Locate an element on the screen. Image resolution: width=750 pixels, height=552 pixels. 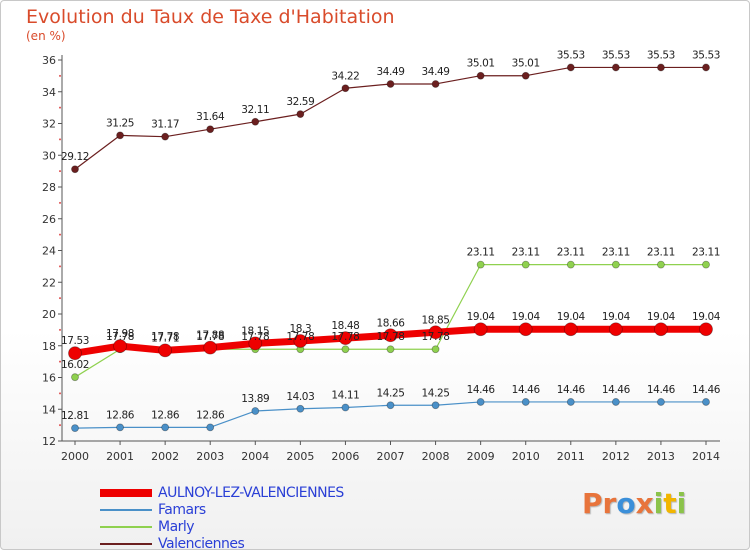
x-tick-label: 2013 is located at coordinates (661, 456).